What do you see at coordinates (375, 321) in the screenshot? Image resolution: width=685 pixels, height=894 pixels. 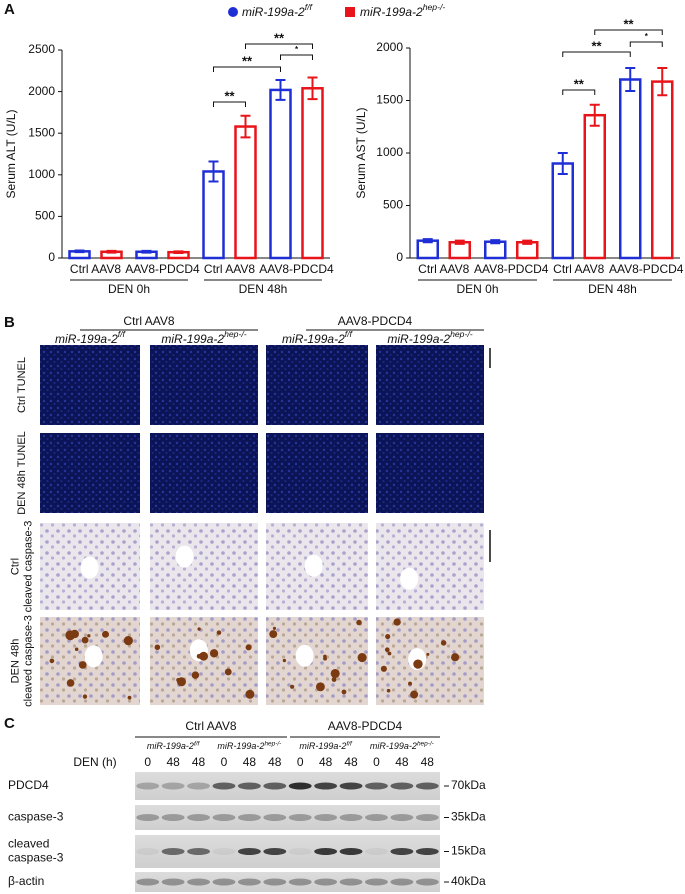 I see `column-group-label: AAV8-PDCD4` at bounding box center [375, 321].